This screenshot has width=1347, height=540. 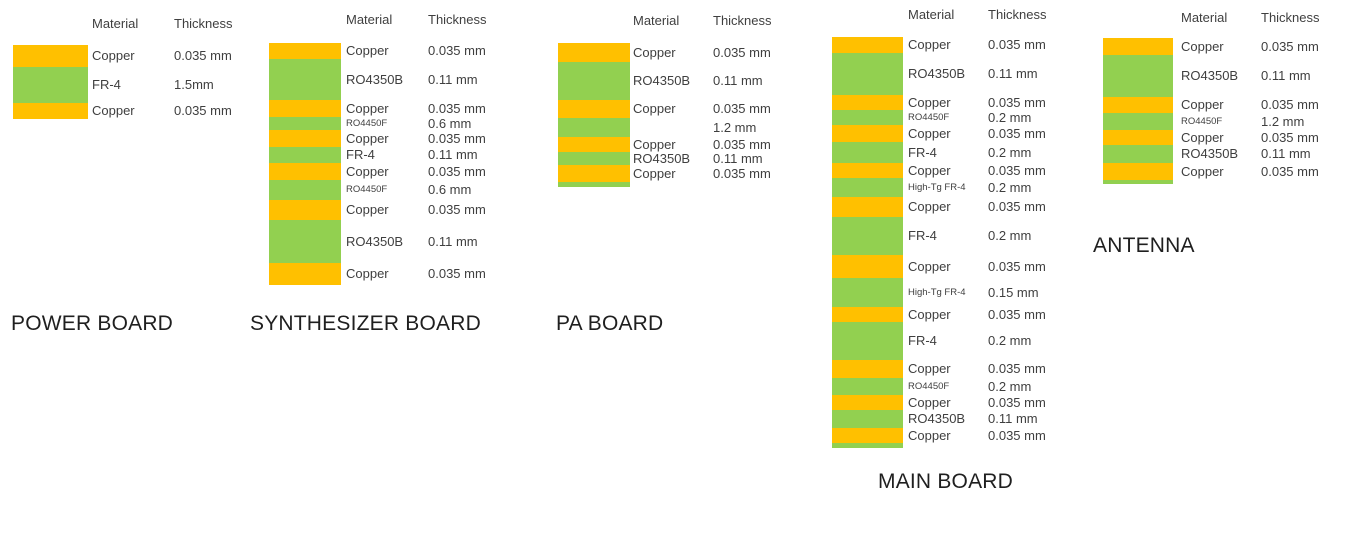 What do you see at coordinates (92, 323) in the screenshot?
I see `board-title: POWER BOARD` at bounding box center [92, 323].